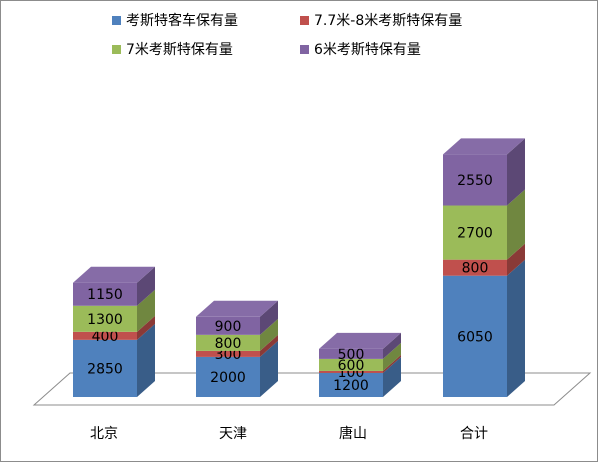  Describe the element at coordinates (367, 50) in the screenshot. I see `legend-label-4: 6米考斯特保有量` at that location.